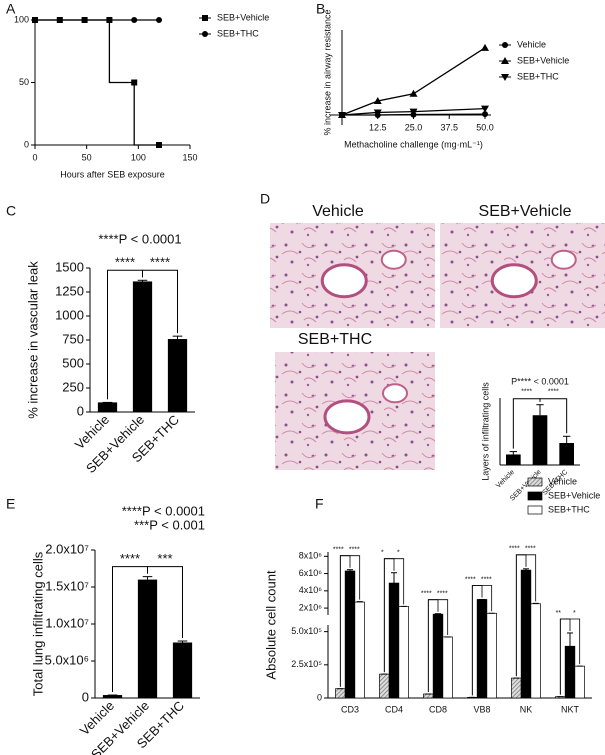 This screenshot has width=605, height=755. I want to click on y-tick-label: 2.0x10⁷, so click(67, 548).